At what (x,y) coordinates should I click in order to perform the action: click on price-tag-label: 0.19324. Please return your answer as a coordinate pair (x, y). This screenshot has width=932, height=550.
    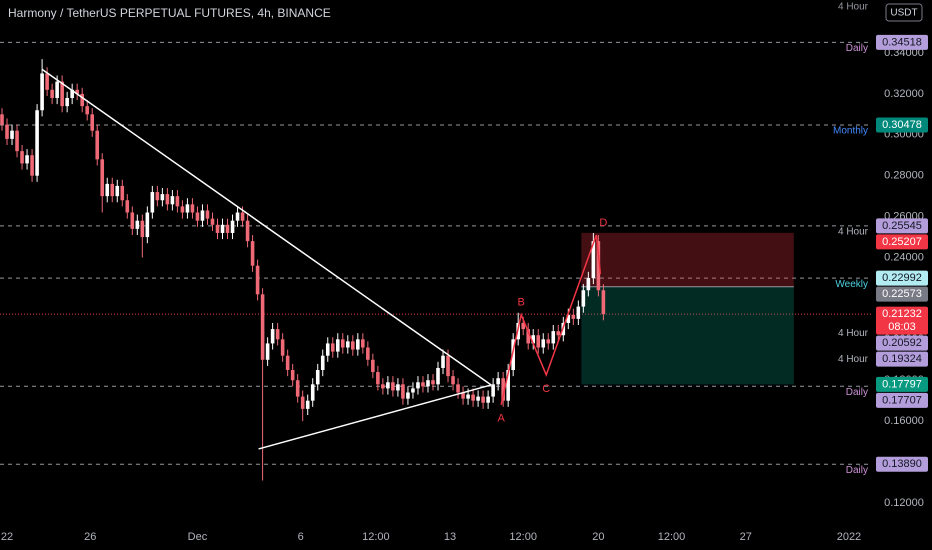
    Looking at the image, I should click on (902, 359).